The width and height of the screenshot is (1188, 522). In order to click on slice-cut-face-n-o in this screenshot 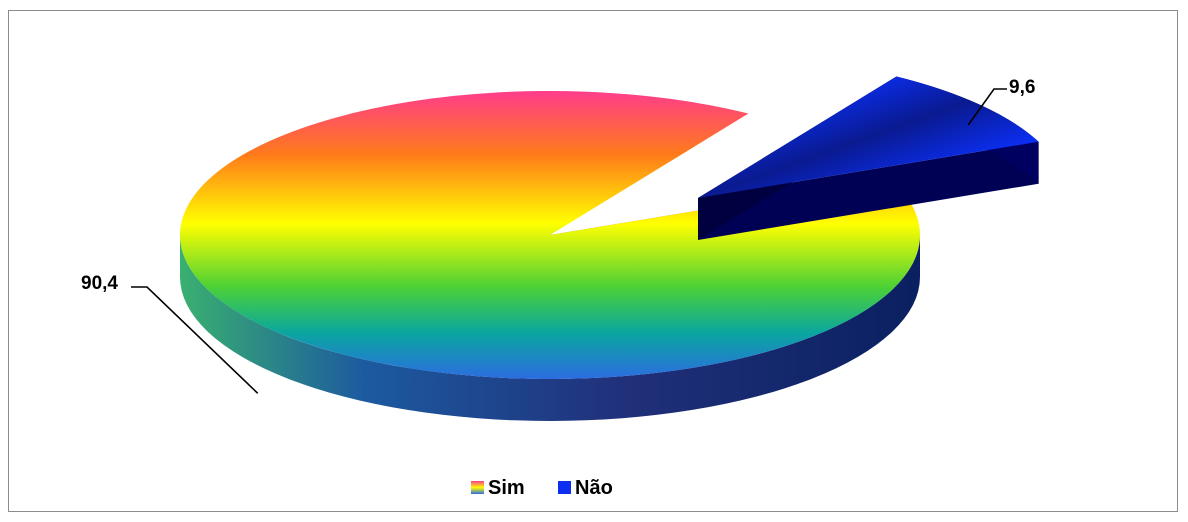, I will do `click(868, 190)`.